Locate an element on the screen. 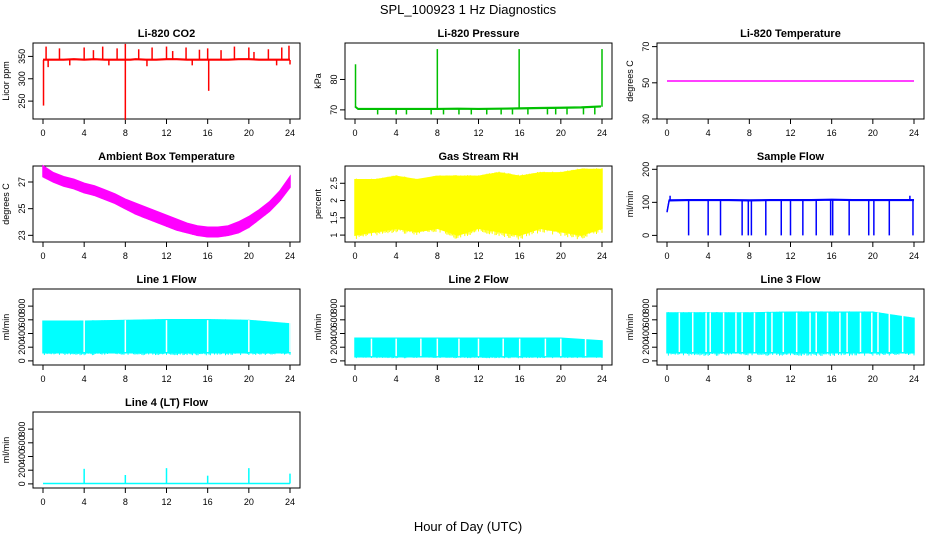 The height and width of the screenshot is (540, 936). panel-5: Sample Flow ml/min 0 100 200 0 4 8 12 16 20 24 is located at coordinates (775, 206).